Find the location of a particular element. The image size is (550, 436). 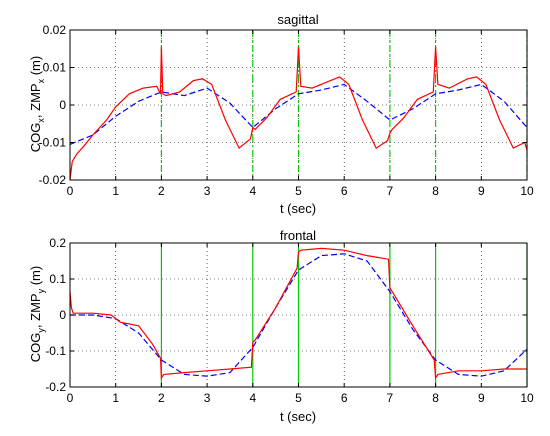

cog-line is located at coordinates (298, 114).